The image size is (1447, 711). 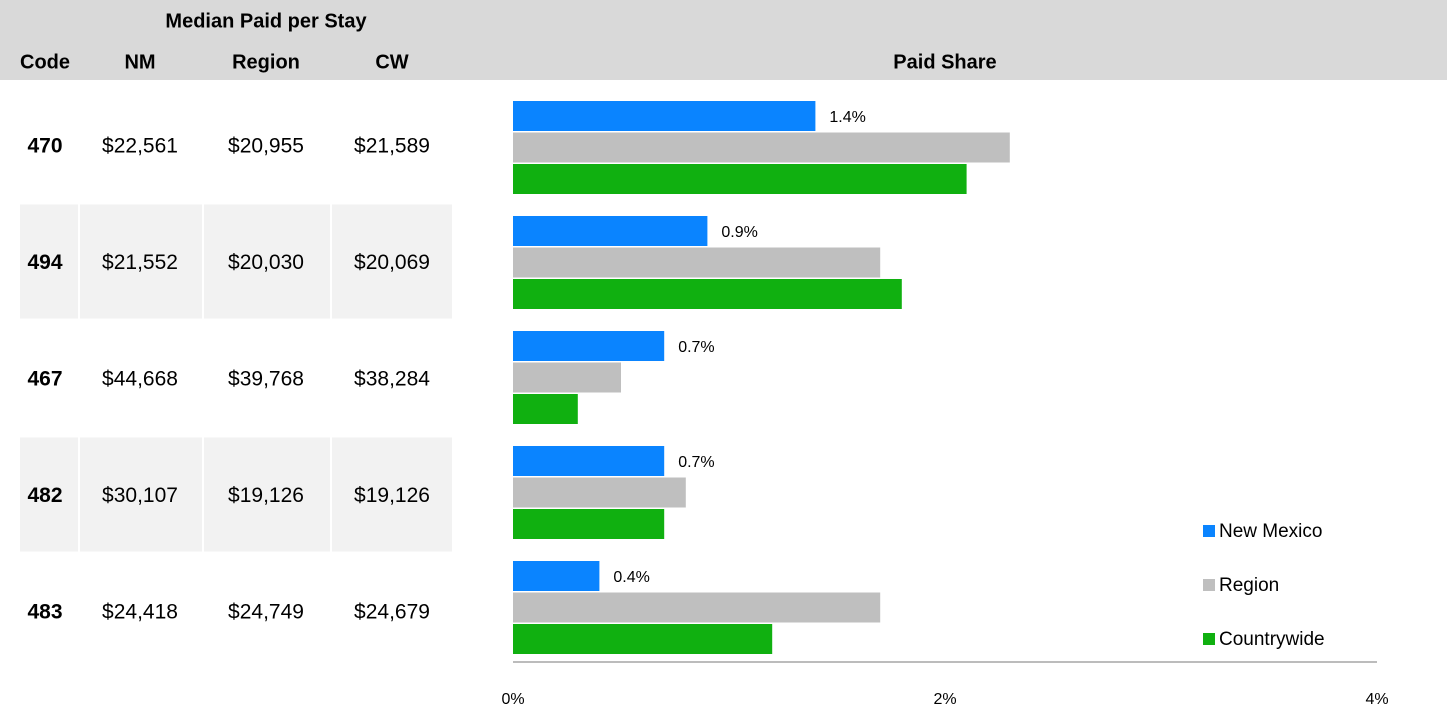 I want to click on value-cell: $39,768, so click(x=266, y=379).